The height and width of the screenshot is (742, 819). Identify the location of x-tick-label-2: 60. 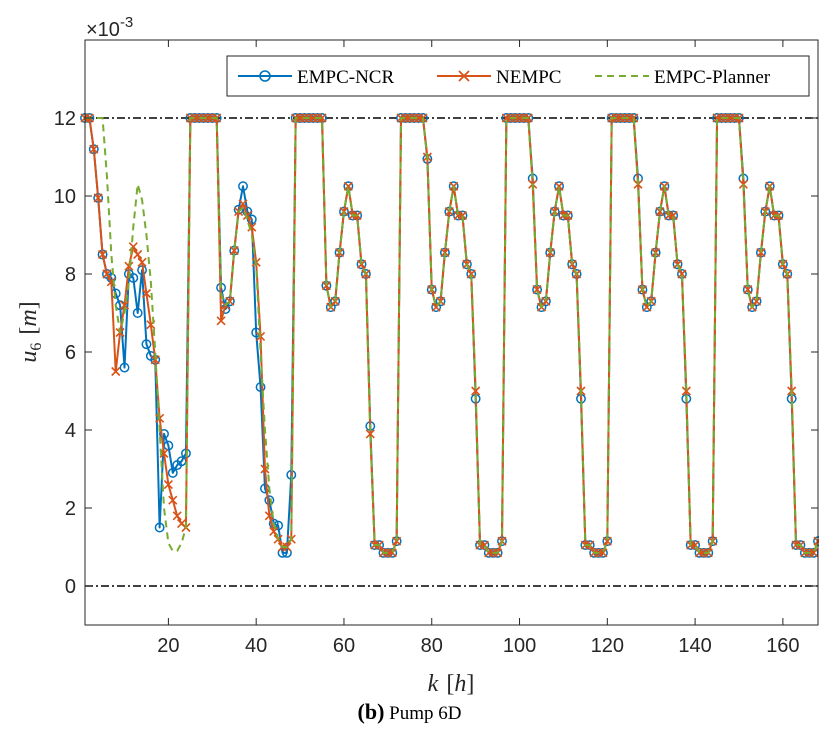
(344, 646).